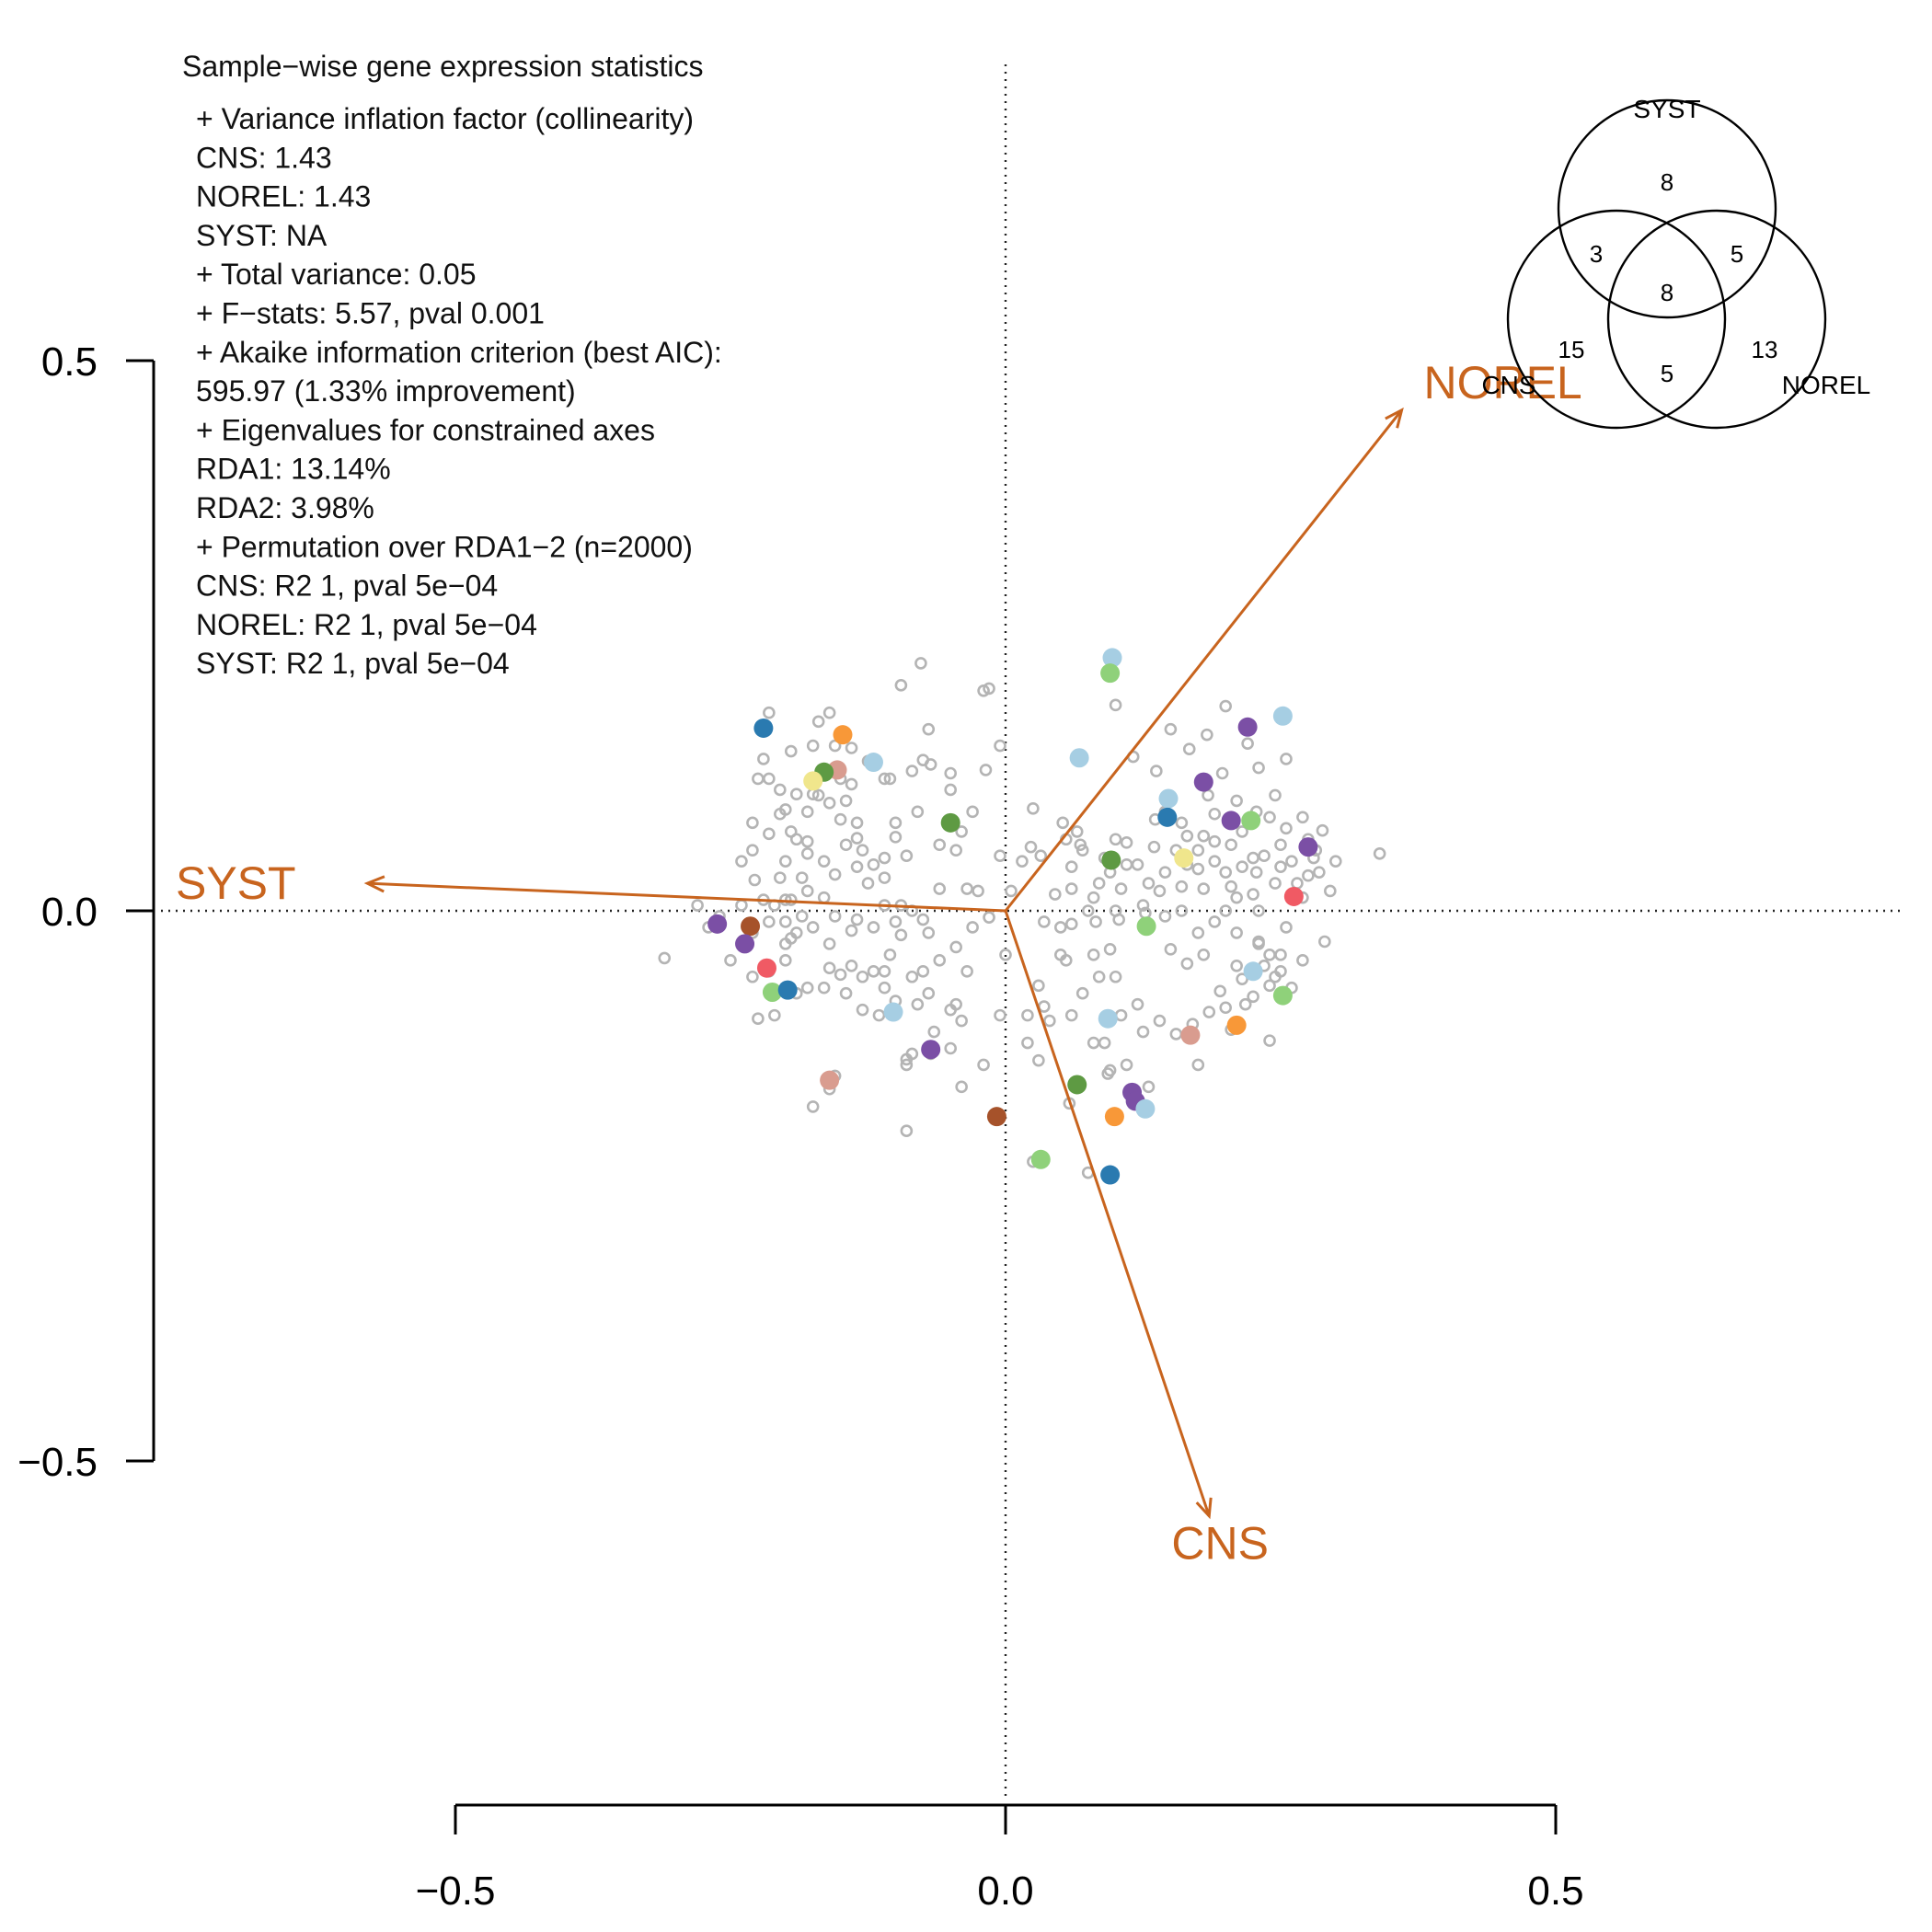 The width and height of the screenshot is (1932, 1932). What do you see at coordinates (353, 663) in the screenshot?
I see `stats-line: SYST: R2 1, pval 5e−04` at bounding box center [353, 663].